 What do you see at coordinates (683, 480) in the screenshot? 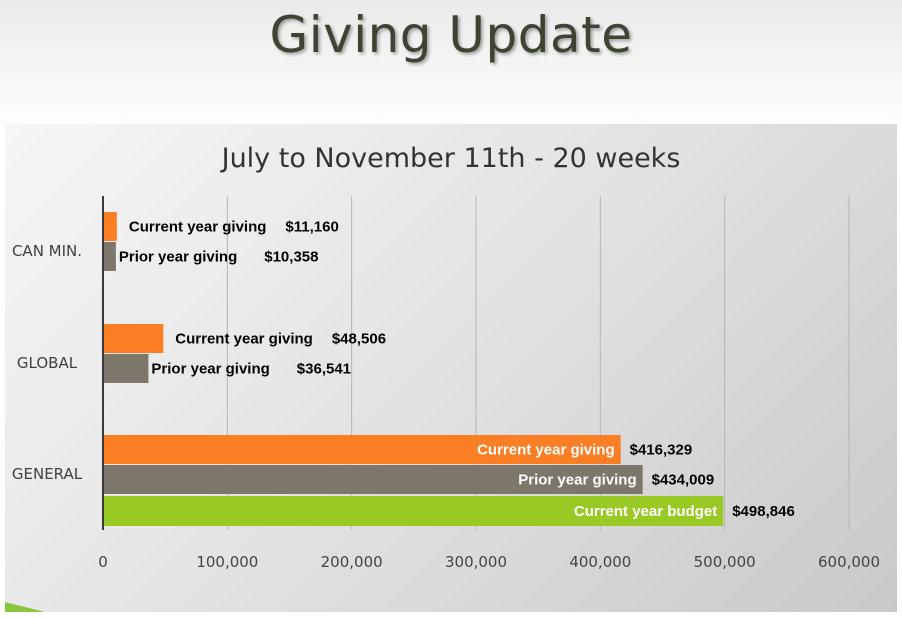
I see `data-label-value: $434,009` at bounding box center [683, 480].